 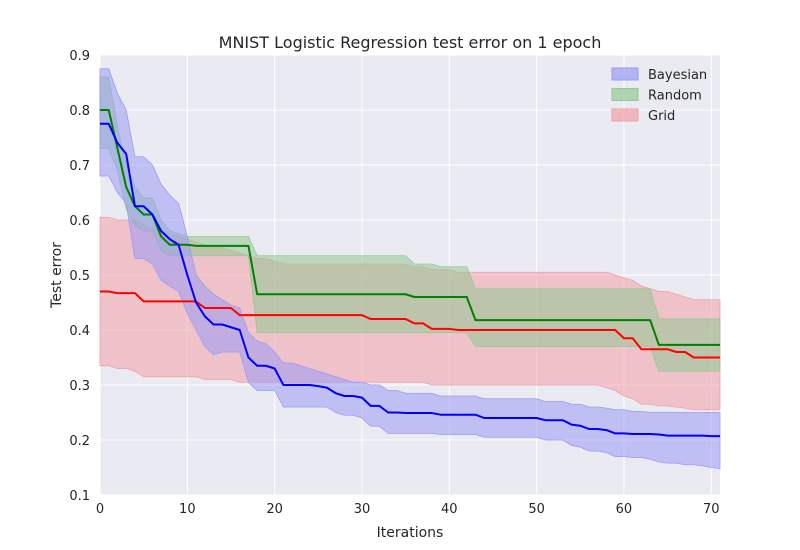 What do you see at coordinates (362, 509) in the screenshot?
I see `x-tick-label: 30` at bounding box center [362, 509].